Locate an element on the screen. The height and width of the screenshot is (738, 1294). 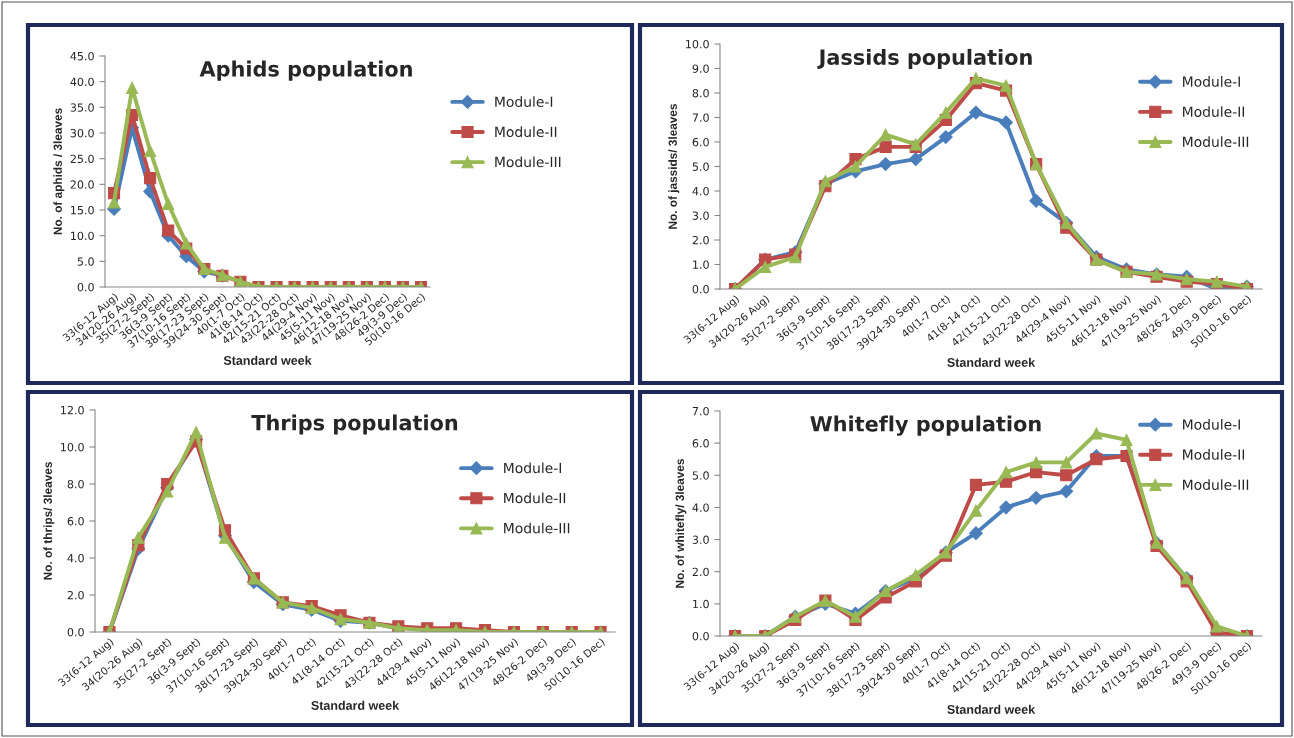
y-tick-label: 45.0 is located at coordinates (82, 56).